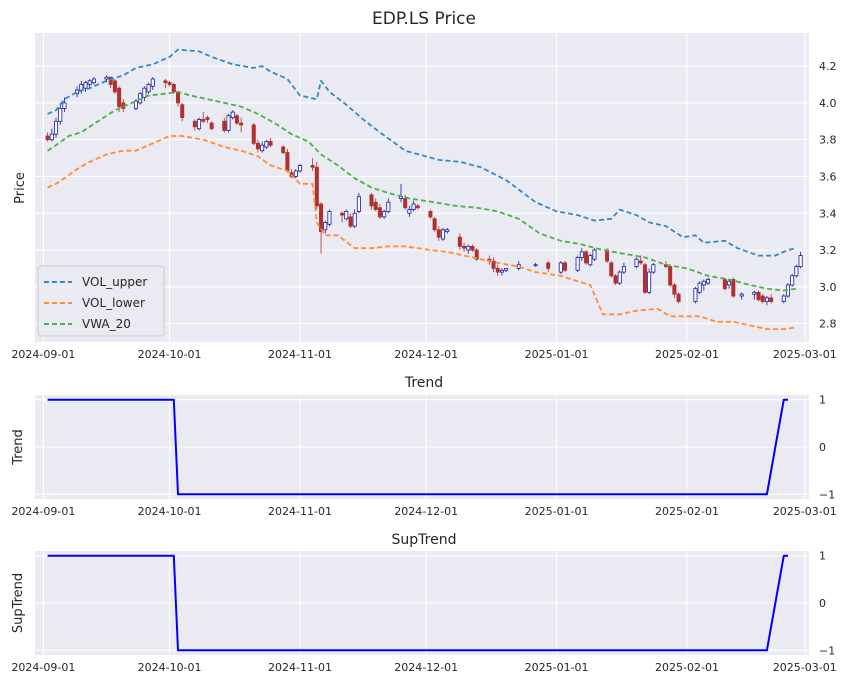  What do you see at coordinates (417, 603) in the screenshot?
I see `suptrend-line` at bounding box center [417, 603].